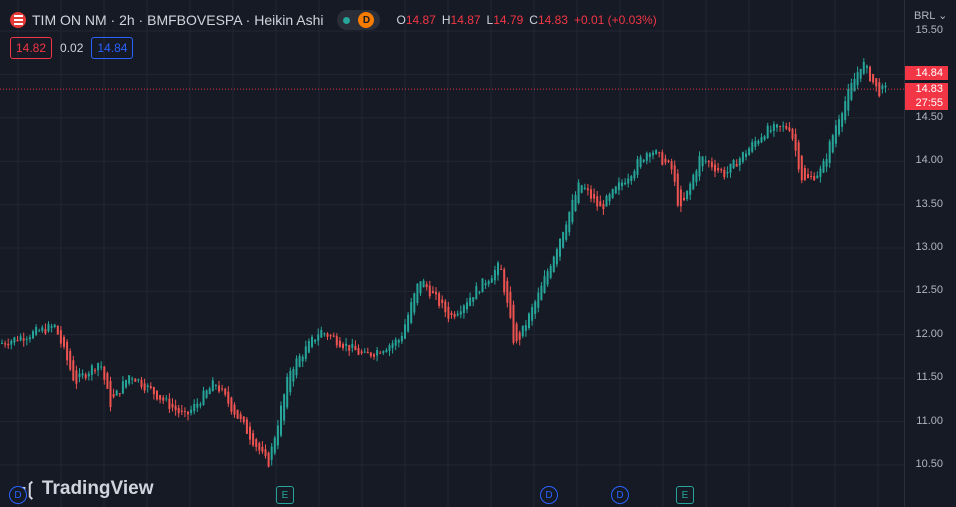 The image size is (956, 507). What do you see at coordinates (112, 48) in the screenshot?
I see `ask-price-button: 14.84` at bounding box center [112, 48].